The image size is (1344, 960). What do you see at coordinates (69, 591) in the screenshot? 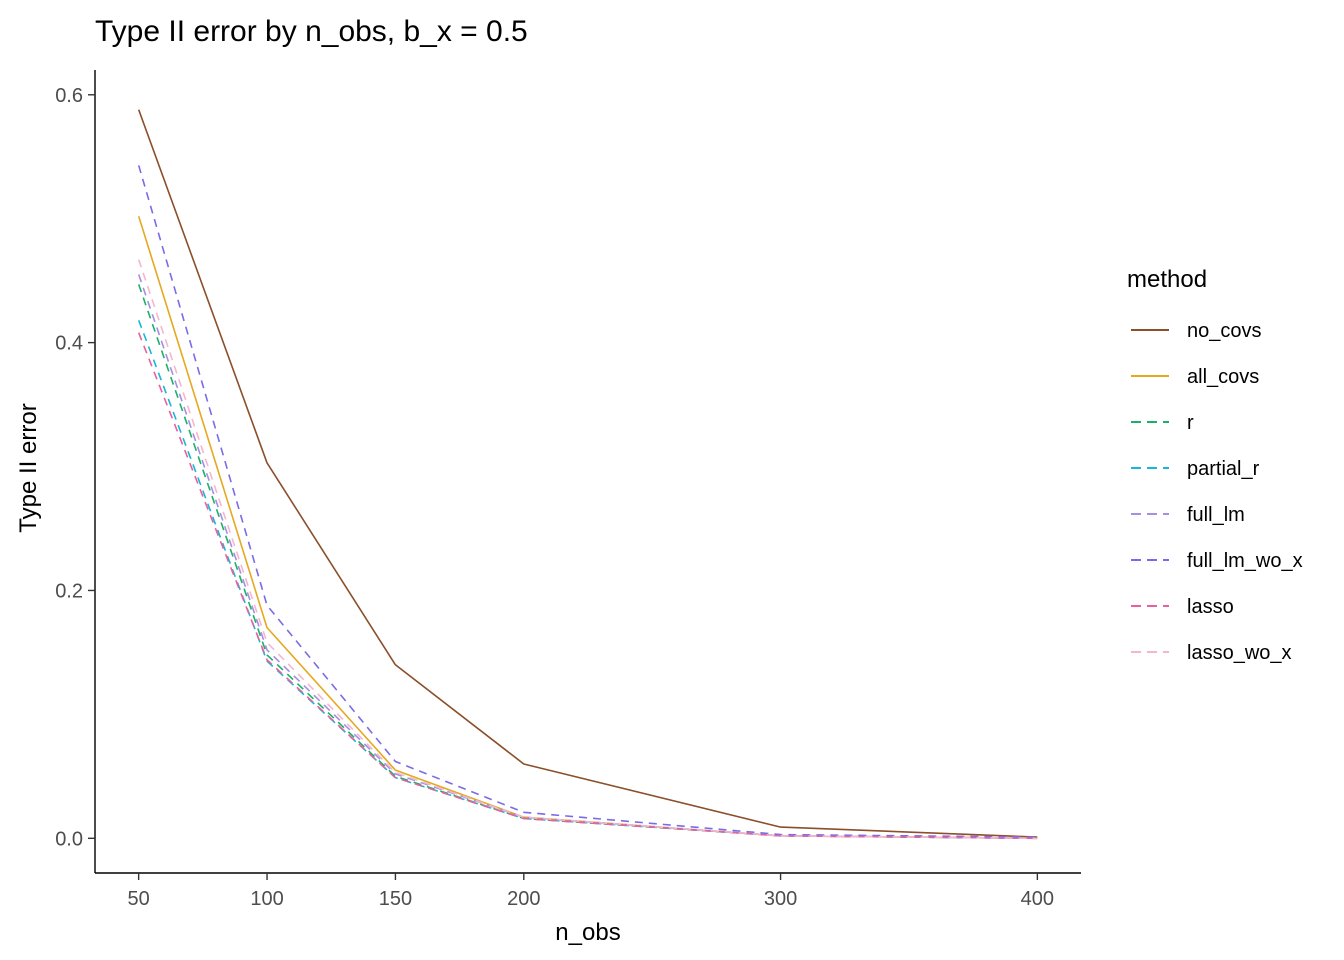
I see `y-tick-label: 0.2` at bounding box center [69, 591].